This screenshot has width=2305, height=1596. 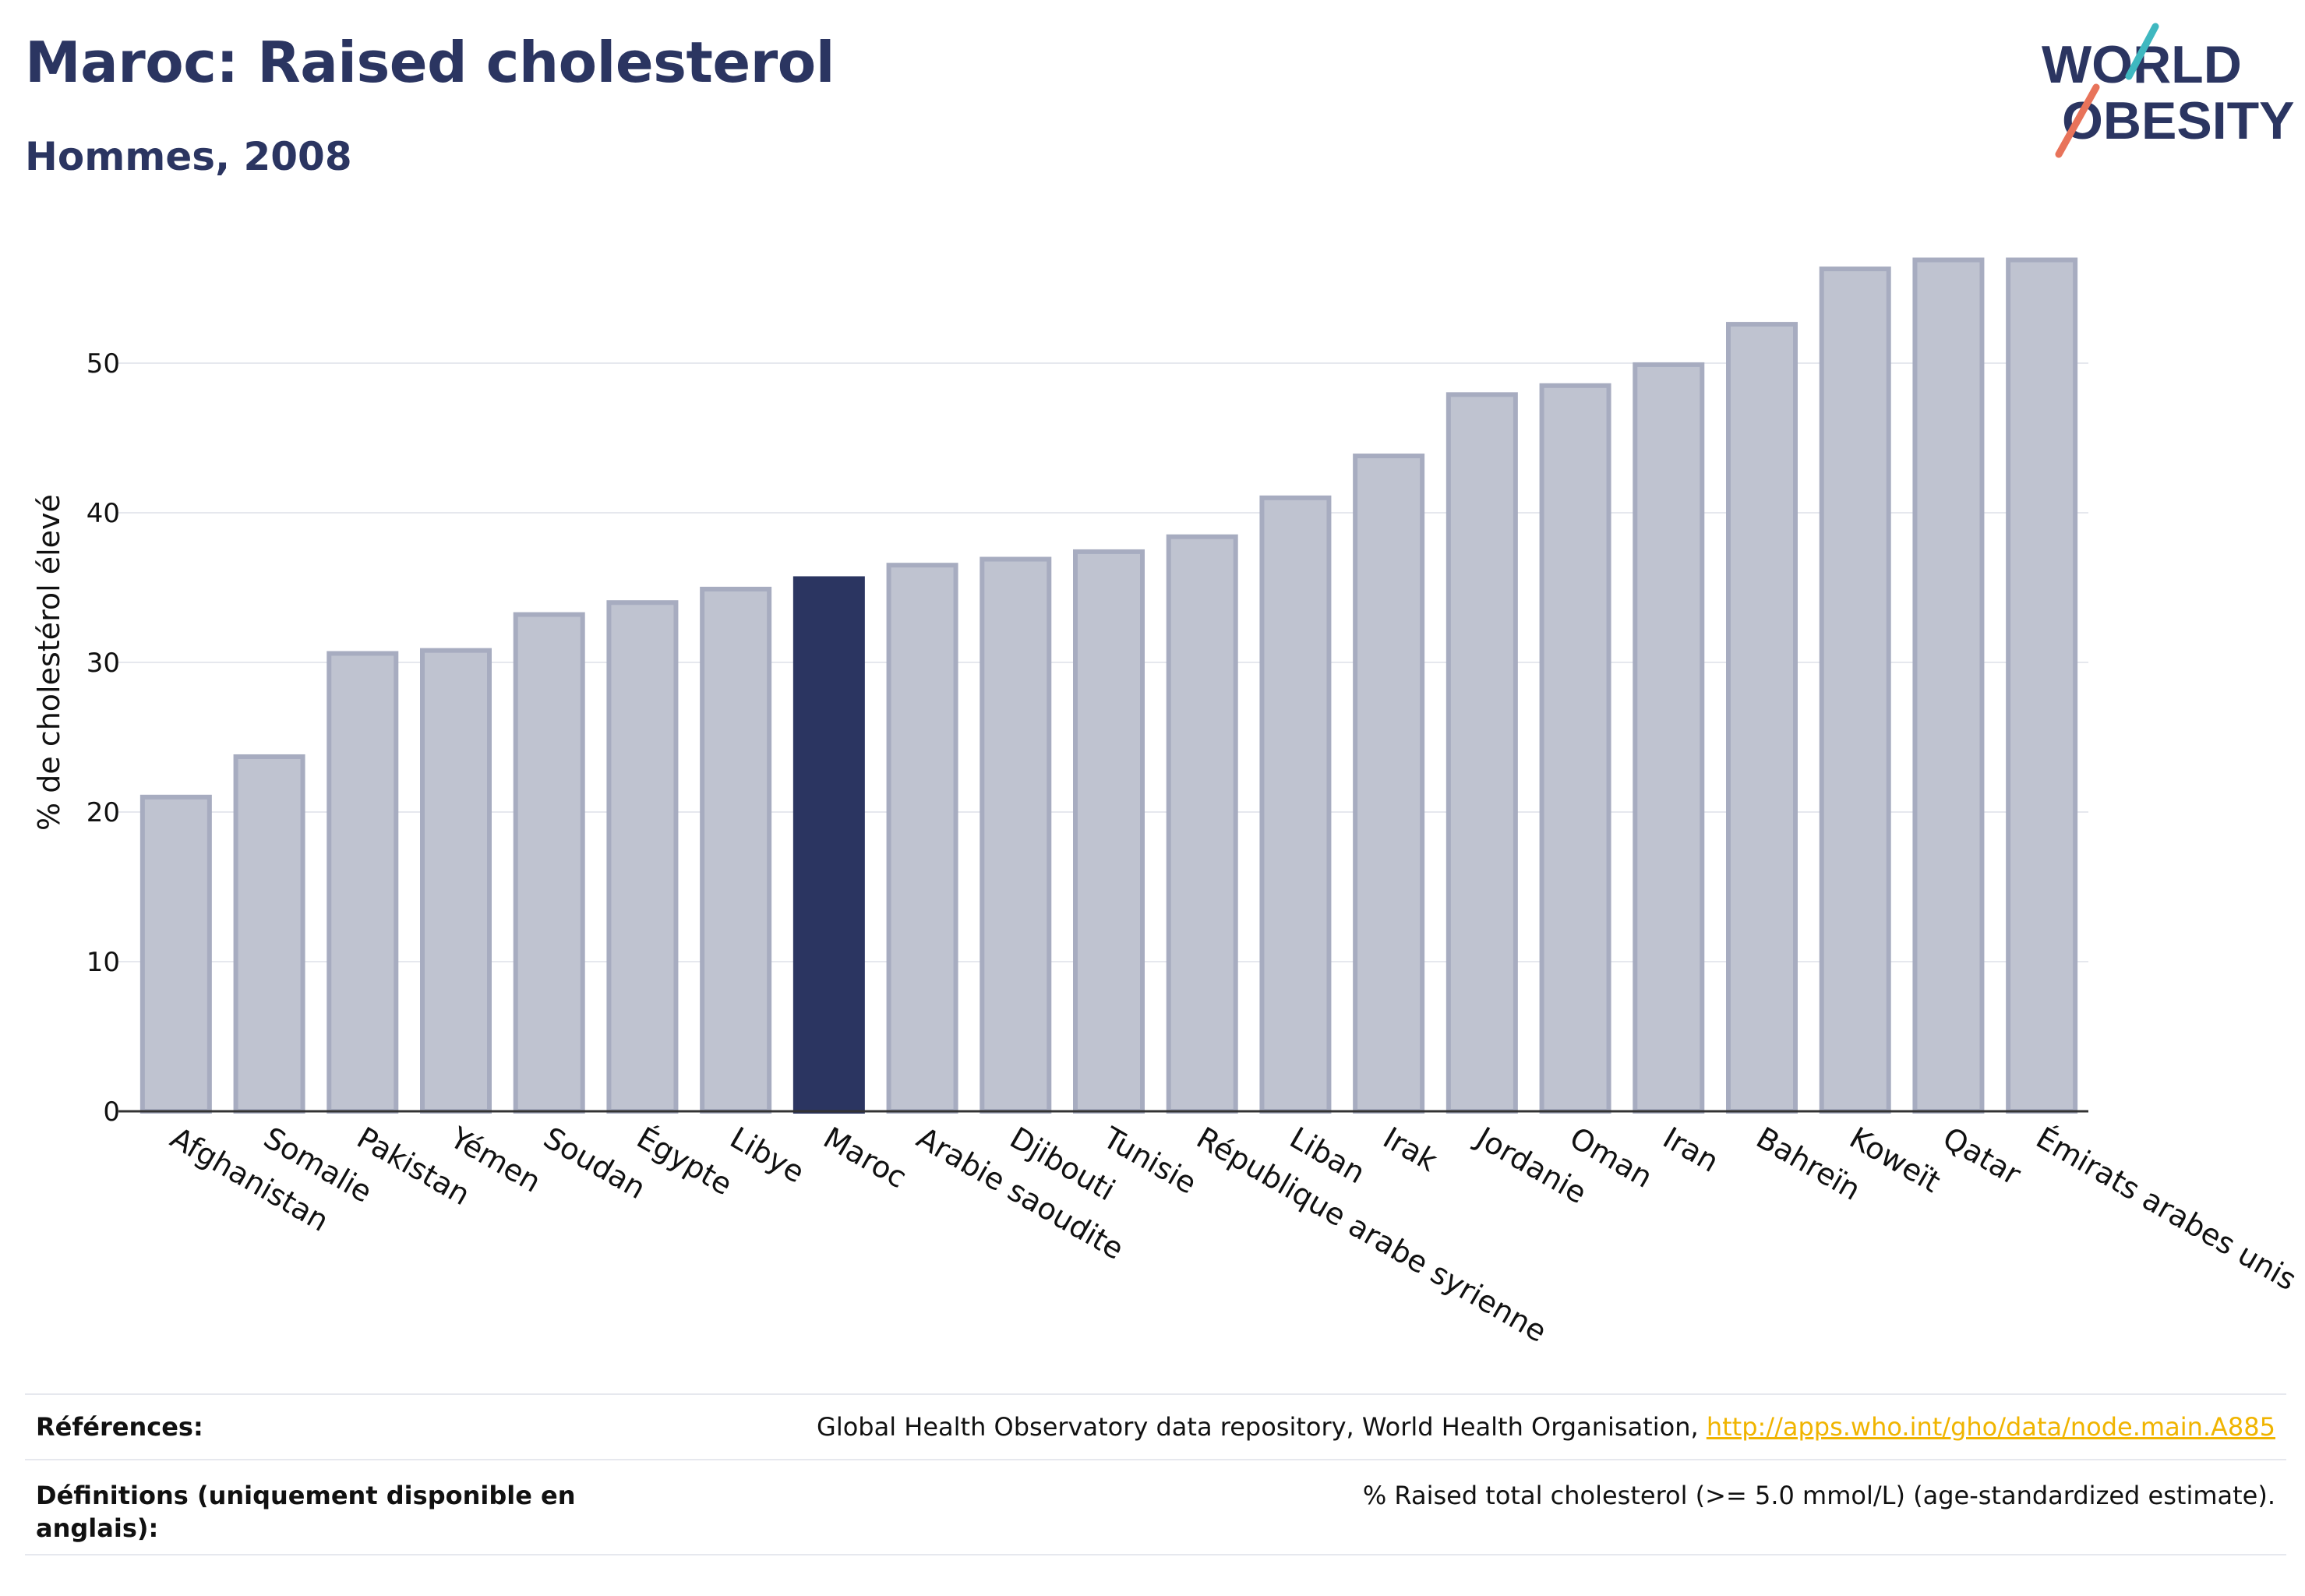 What do you see at coordinates (2167, 1209) in the screenshot?
I see `x-tick-label: Émirats arabes unis` at bounding box center [2167, 1209].